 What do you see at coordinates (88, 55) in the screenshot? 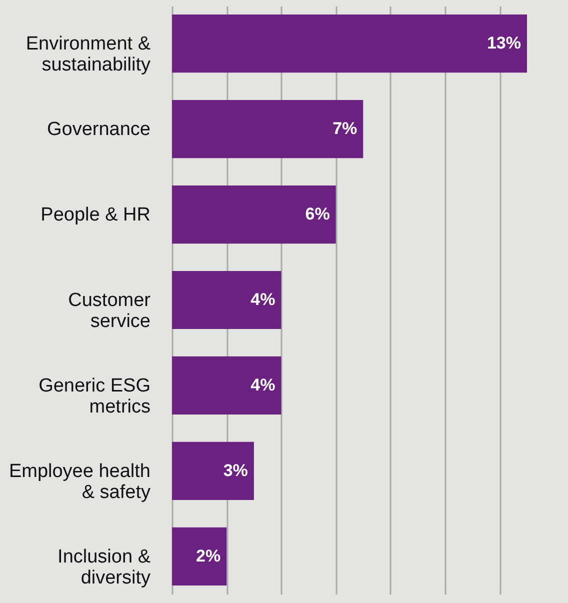
I see `y-tick-label: Environment & sustainability` at bounding box center [88, 55].